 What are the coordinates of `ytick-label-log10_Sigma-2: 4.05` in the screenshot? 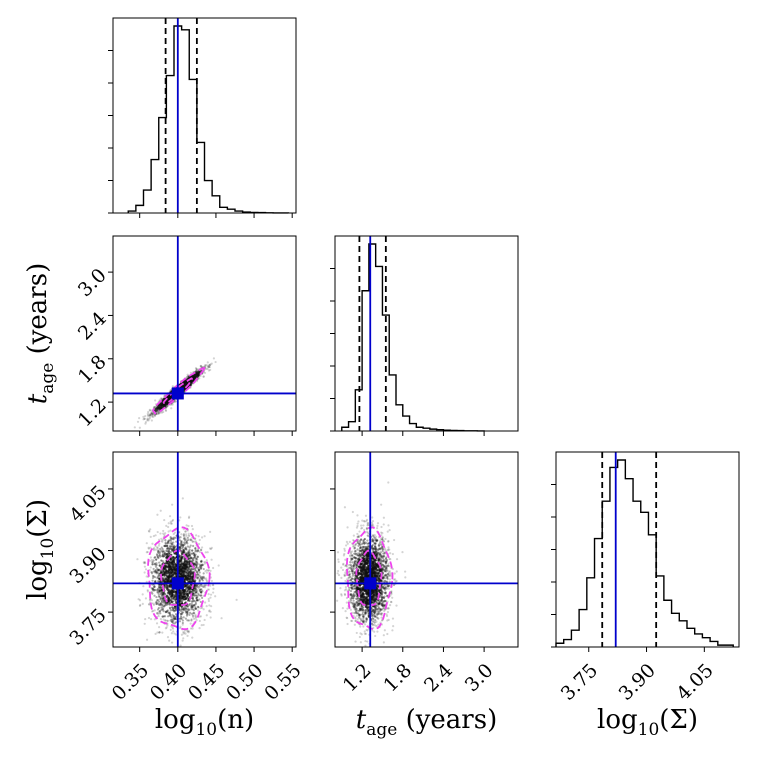 It's located at (87, 503).